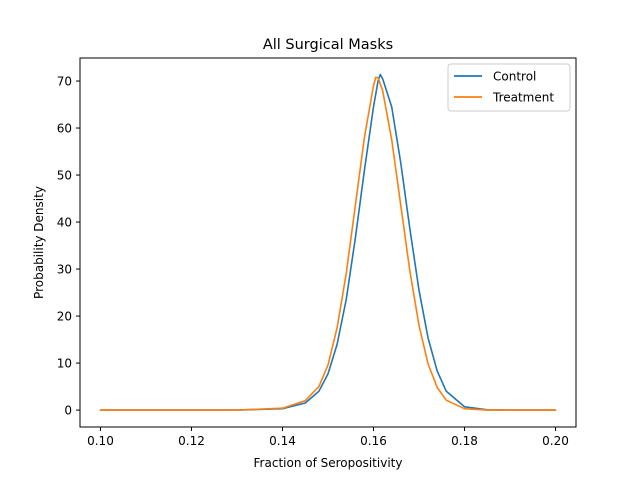 This screenshot has height=484, width=640. I want to click on y-tick-label: 40, so click(64, 222).